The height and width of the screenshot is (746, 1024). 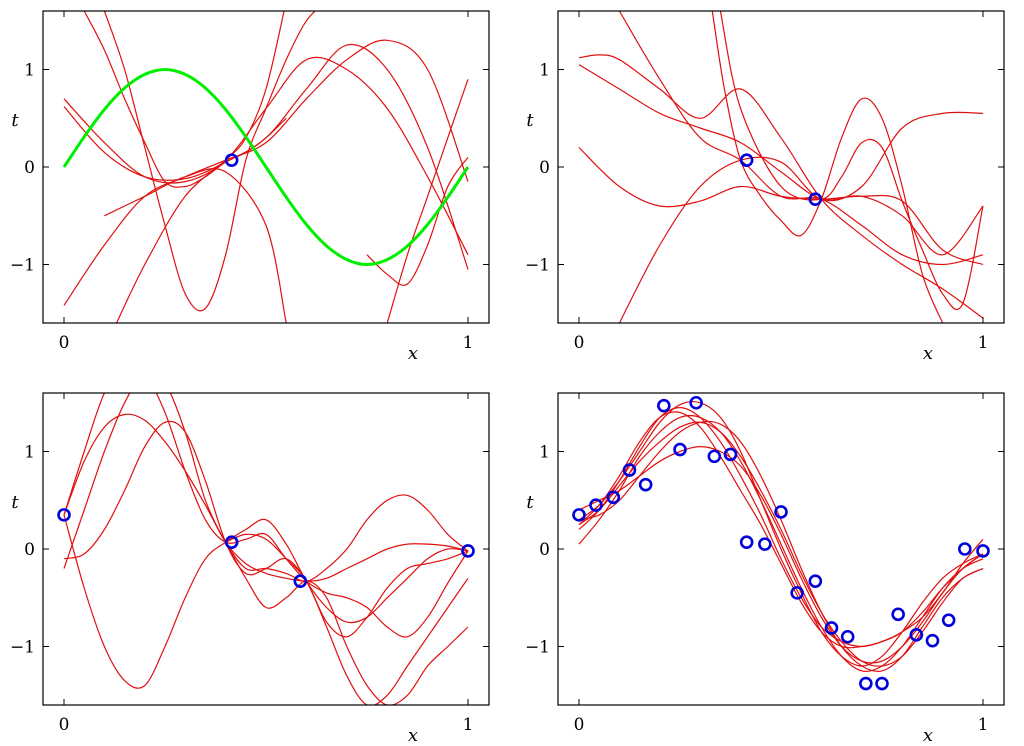 I want to click on plot-area, so click(x=781, y=536).